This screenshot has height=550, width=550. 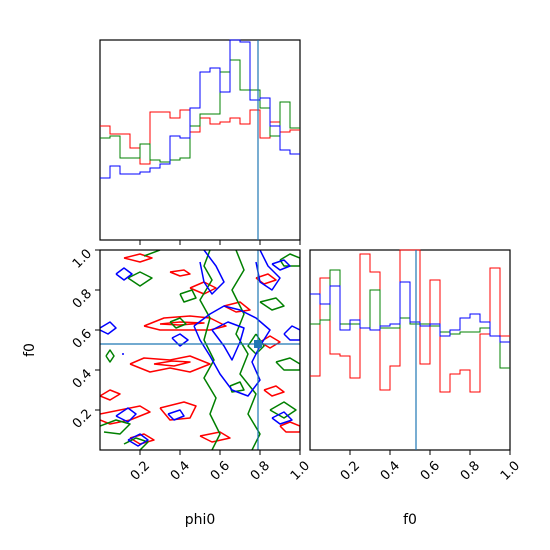 What do you see at coordinates (258, 344) in the screenshot?
I see `truth-marker` at bounding box center [258, 344].